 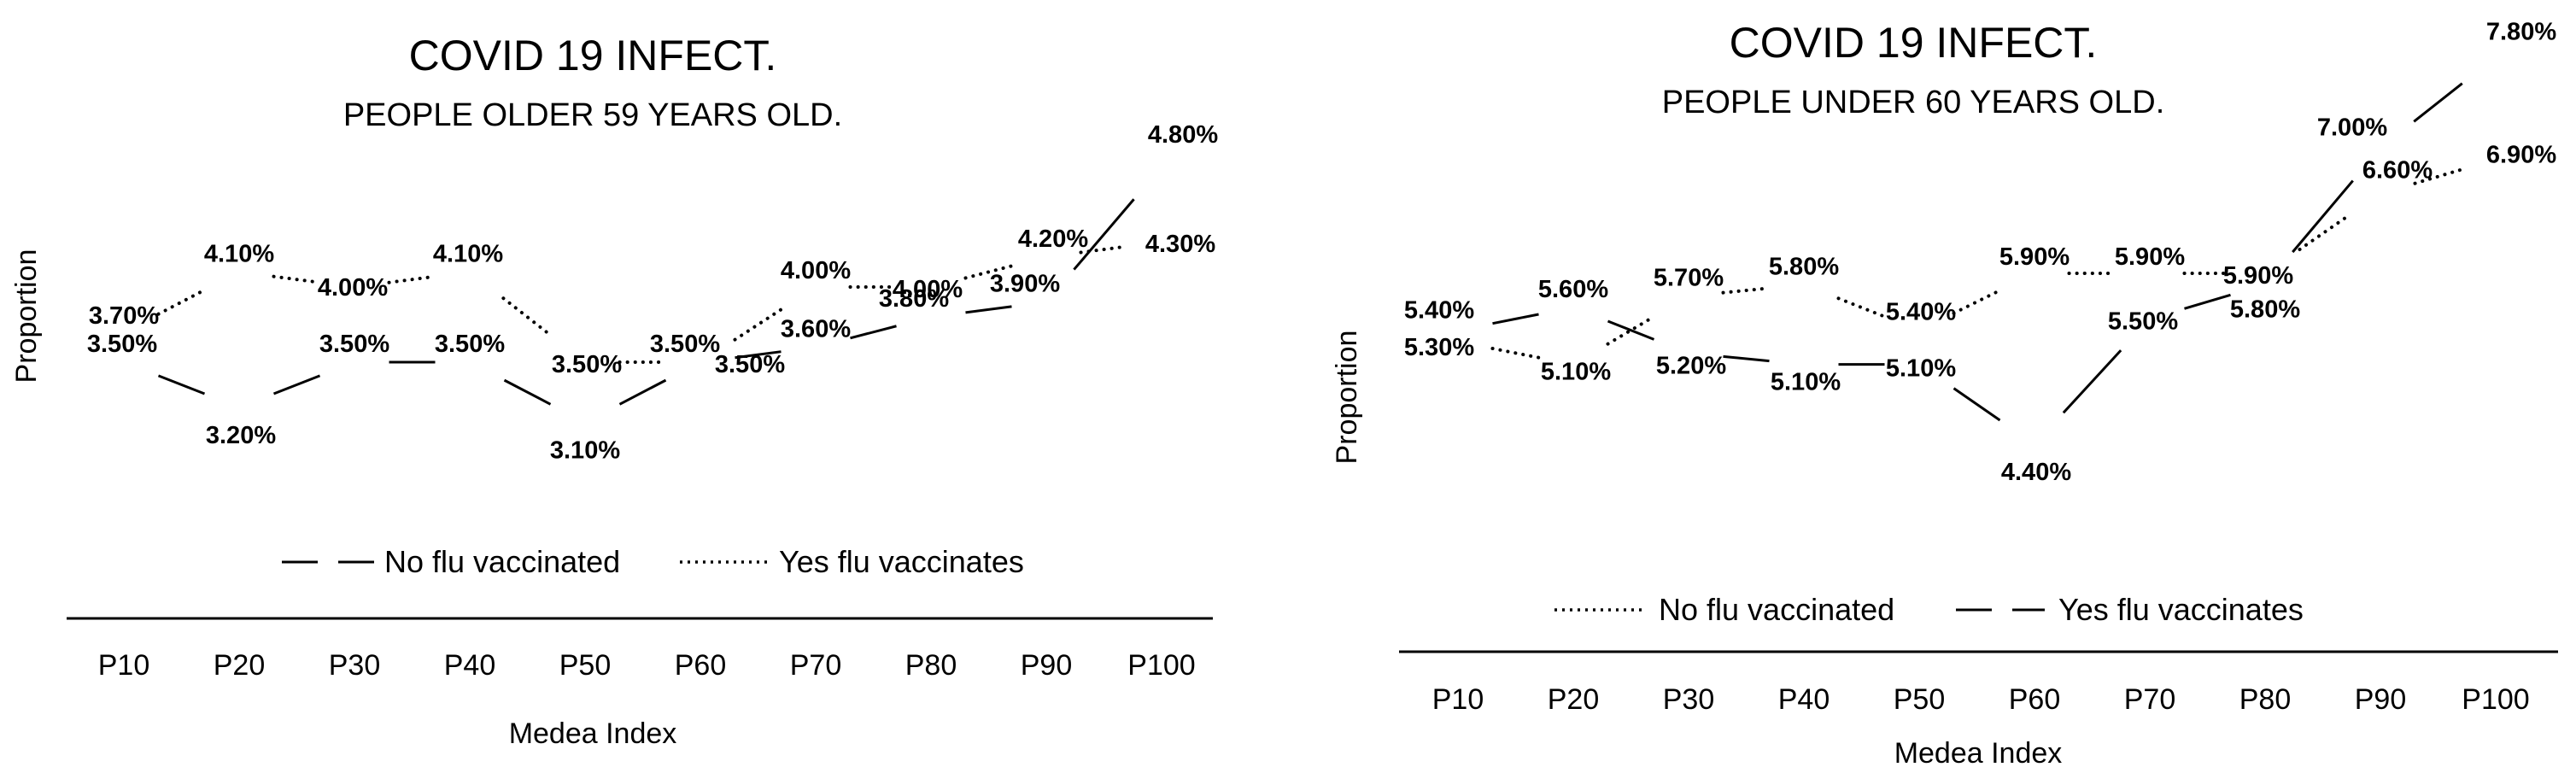 I want to click on chart-subtitle: PEOPLE OLDER 59 YEARS OLD., so click(x=592, y=115).